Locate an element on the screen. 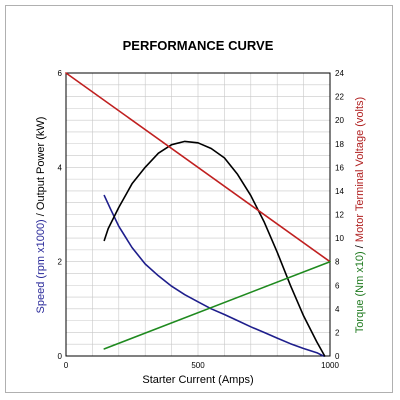 This screenshot has width=400, height=400. right-axis-label-slash: / is located at coordinates (360, 246).